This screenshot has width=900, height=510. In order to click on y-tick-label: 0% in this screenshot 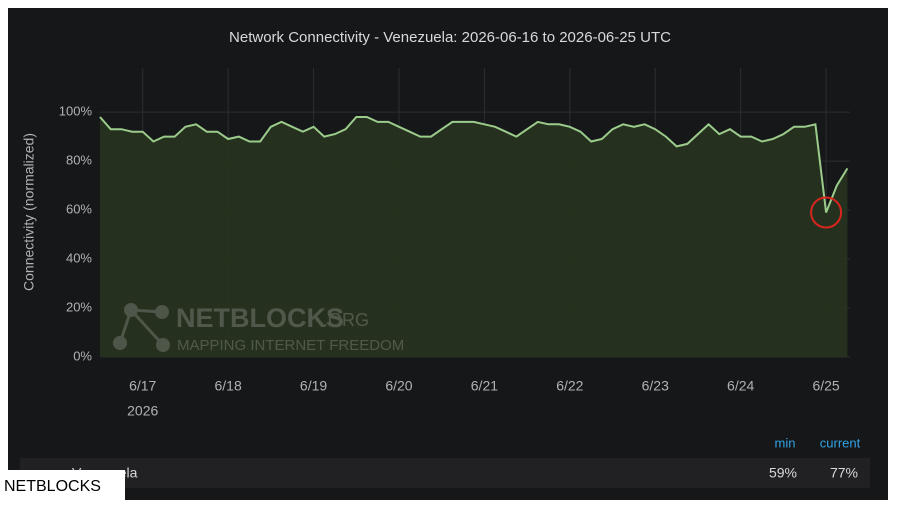, I will do `click(82, 355)`.